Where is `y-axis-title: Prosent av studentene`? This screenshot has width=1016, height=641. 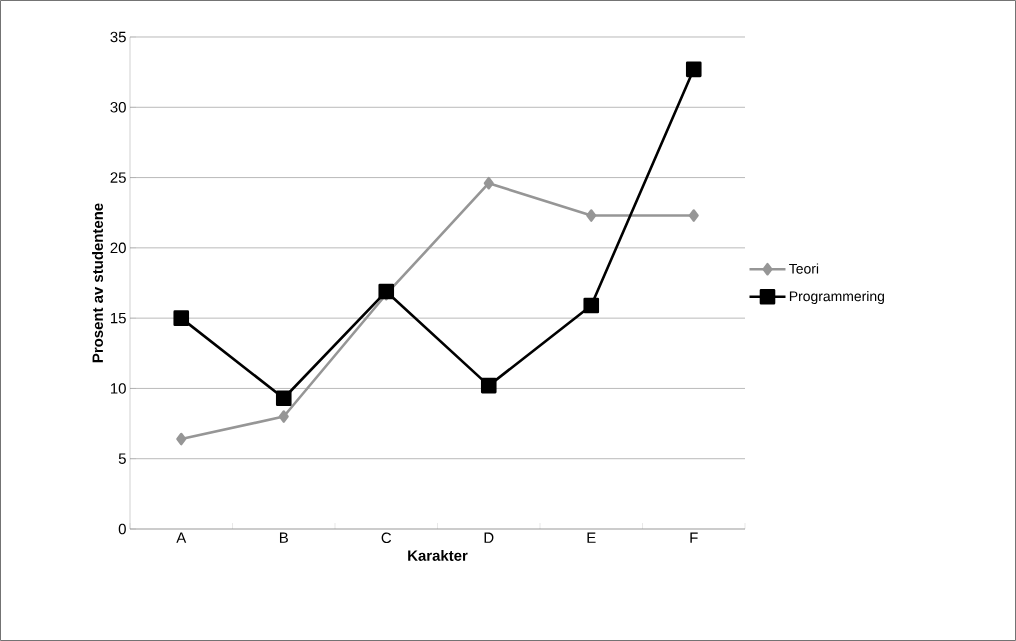
y-axis-title: Prosent av studentene is located at coordinates (98, 283).